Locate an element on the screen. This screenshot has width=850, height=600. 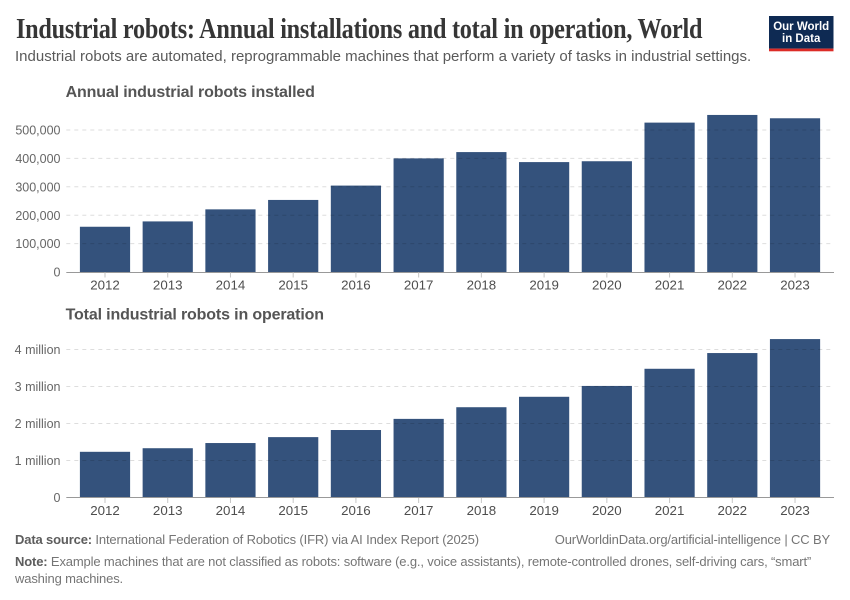
svg-text: 300,000 is located at coordinates (37, 187).